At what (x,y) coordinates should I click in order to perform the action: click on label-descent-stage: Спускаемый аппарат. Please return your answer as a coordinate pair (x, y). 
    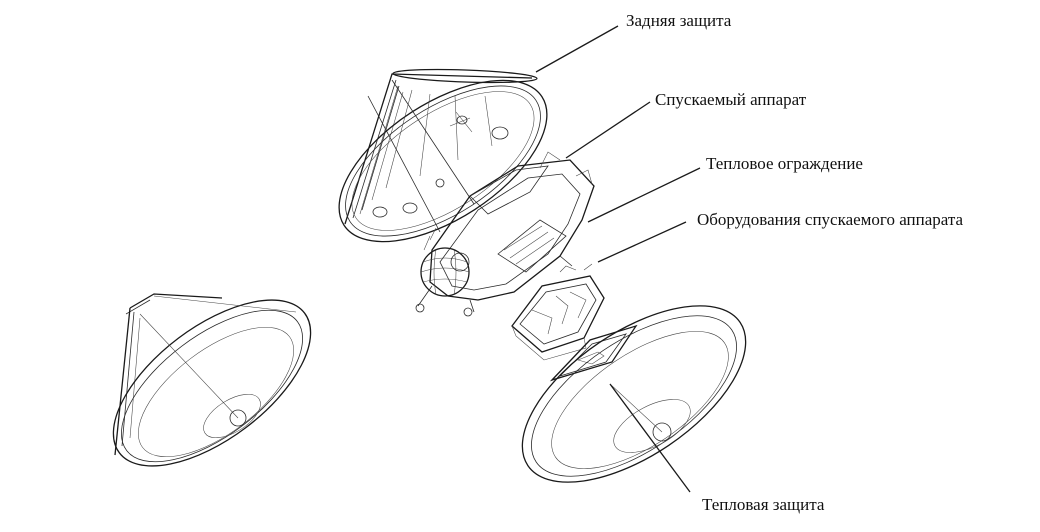
    Looking at the image, I should click on (731, 99).